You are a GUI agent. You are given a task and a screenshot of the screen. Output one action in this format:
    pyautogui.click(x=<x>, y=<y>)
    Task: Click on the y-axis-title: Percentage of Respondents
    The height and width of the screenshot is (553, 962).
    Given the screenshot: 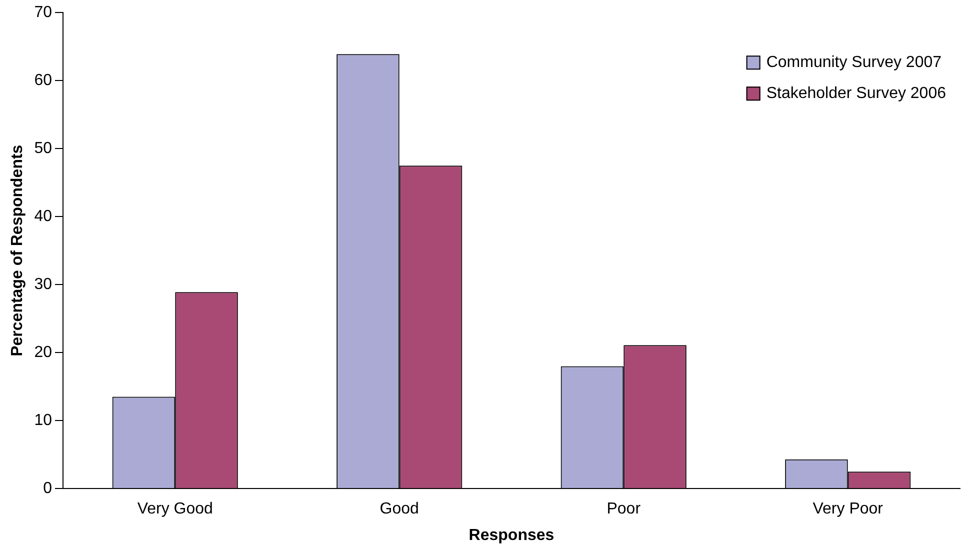 What is the action you would take?
    pyautogui.click(x=17, y=250)
    